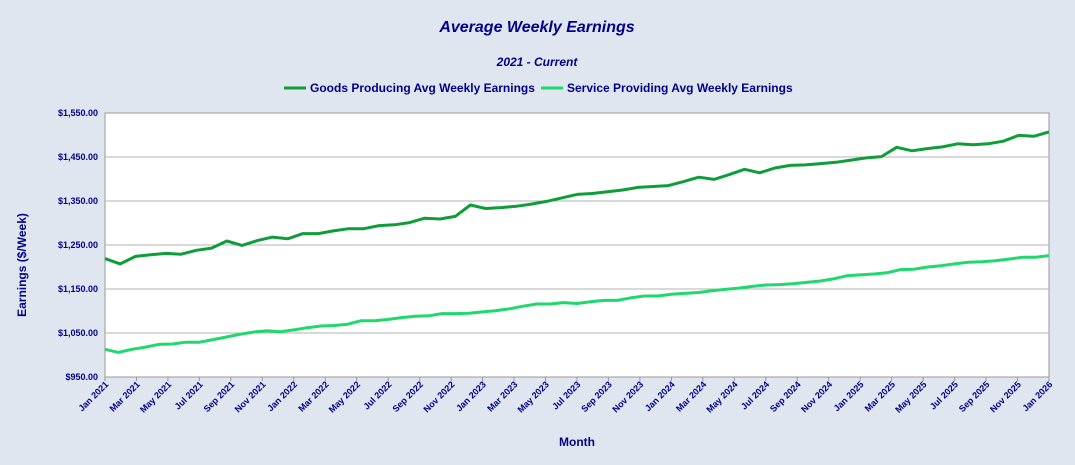  What do you see at coordinates (282, 396) in the screenshot?
I see `x-tick-label: Jan 2022` at bounding box center [282, 396].